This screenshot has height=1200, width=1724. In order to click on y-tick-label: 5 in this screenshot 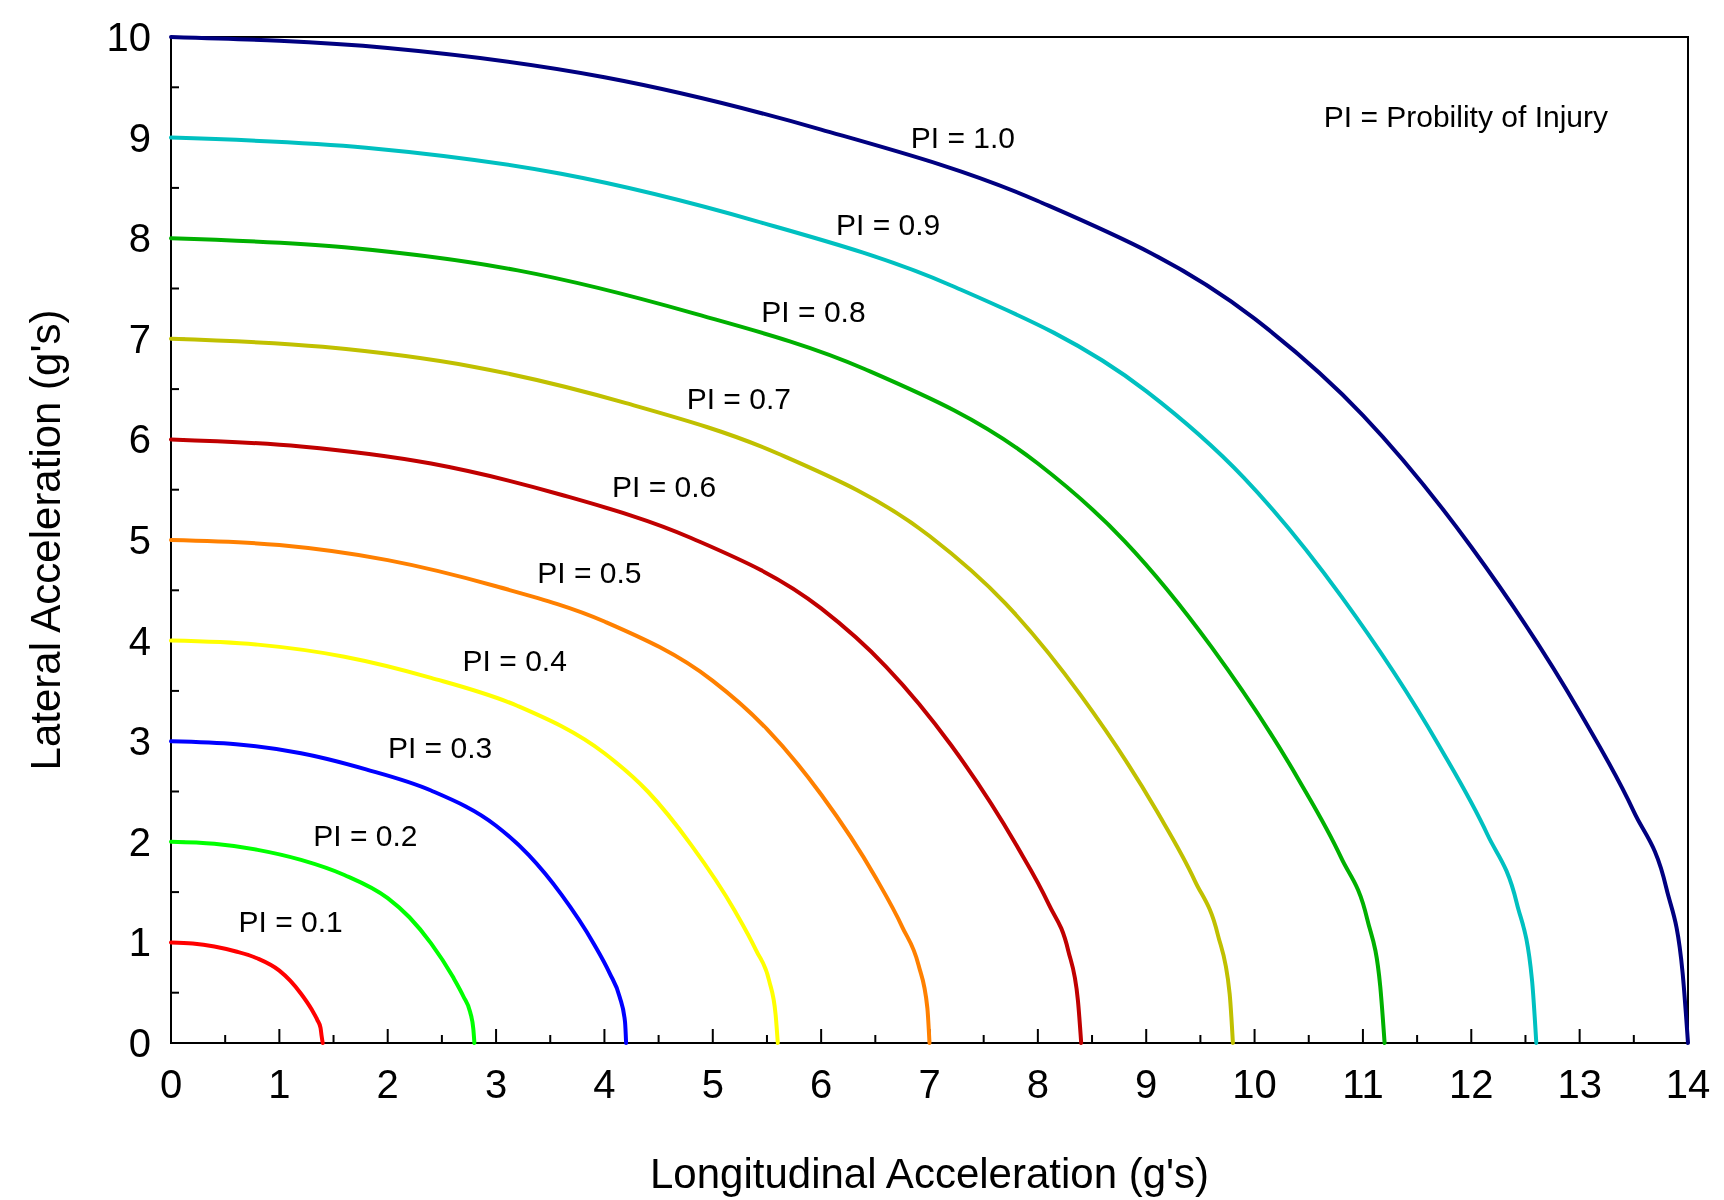, I will do `click(139, 540)`.